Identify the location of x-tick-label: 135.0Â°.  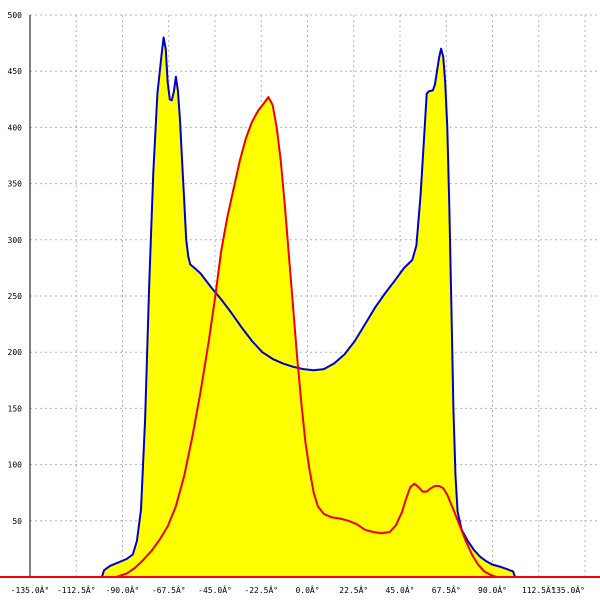
(568, 589).